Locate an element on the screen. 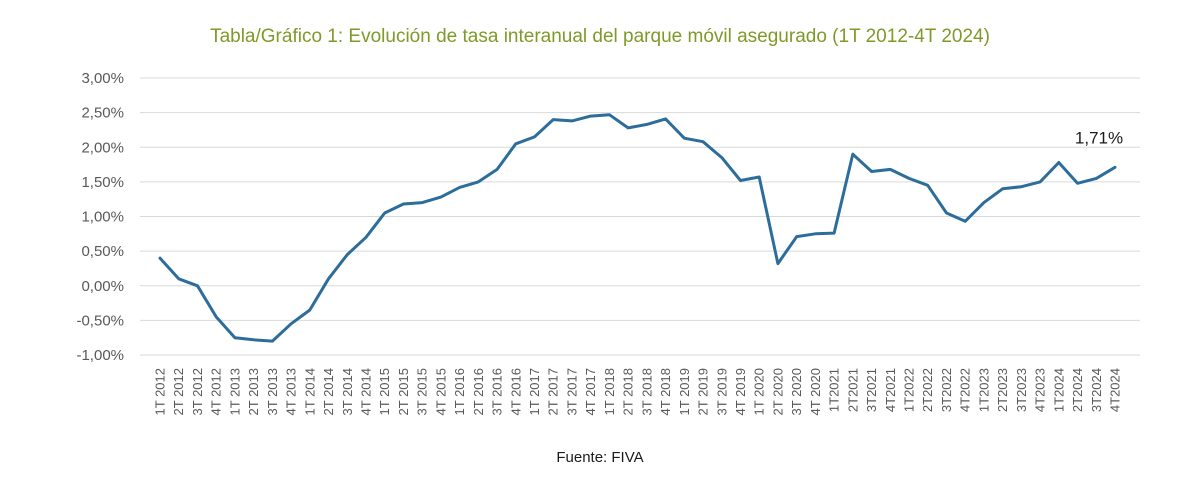 Image resolution: width=1200 pixels, height=491 pixels. x-axis-tick-label: 1T 2016 is located at coordinates (459, 391).